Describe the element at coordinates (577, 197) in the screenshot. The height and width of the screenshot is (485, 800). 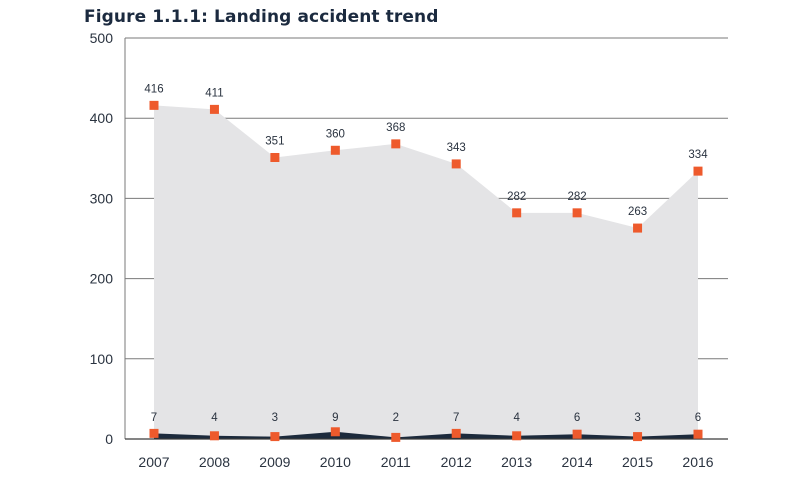
I see `data-label-s1-2014: 282` at that location.